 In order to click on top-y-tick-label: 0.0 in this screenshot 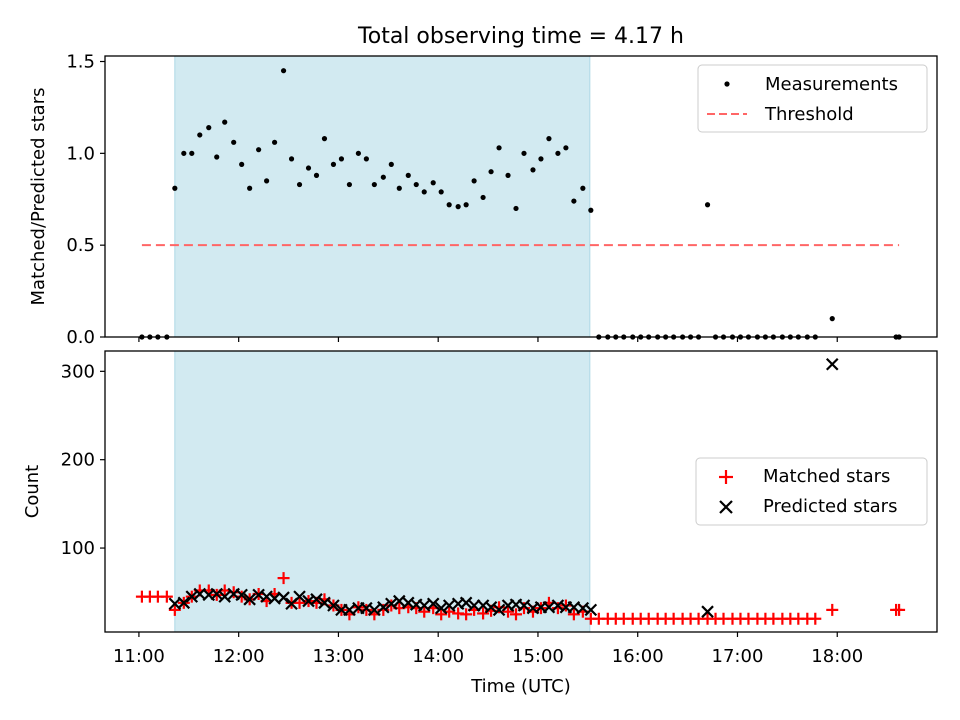, I will do `click(80, 337)`.